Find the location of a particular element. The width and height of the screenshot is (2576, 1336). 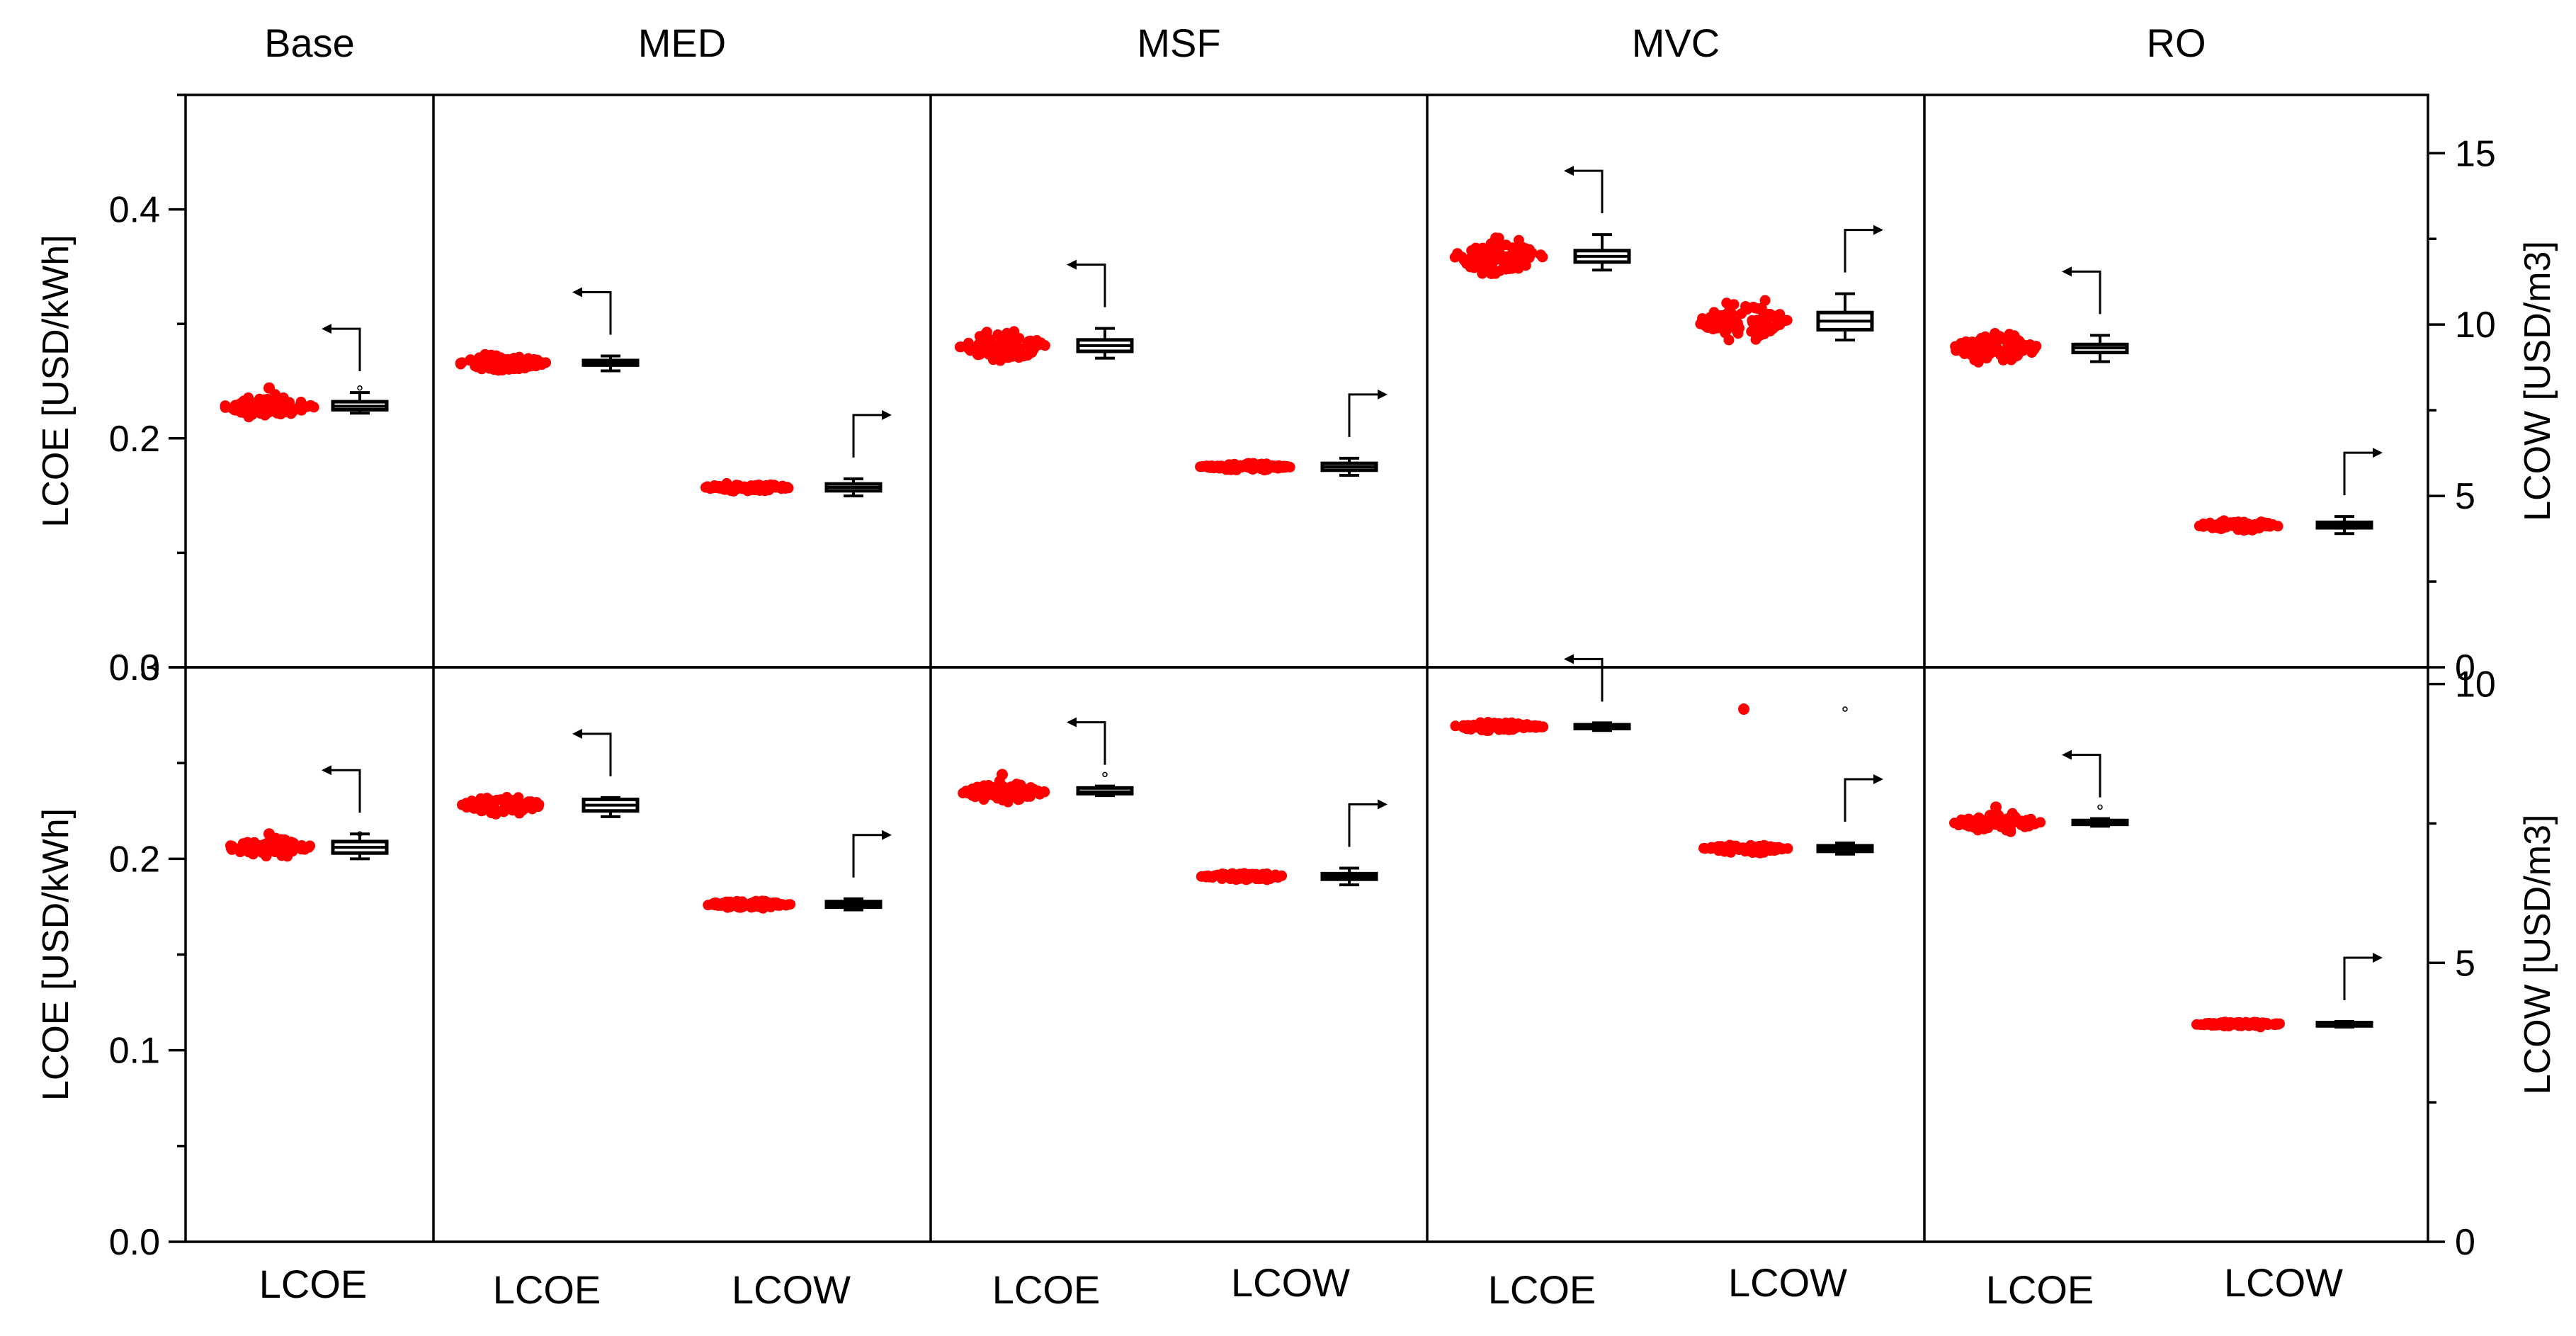

series-med-lcoe is located at coordinates (547, 331).